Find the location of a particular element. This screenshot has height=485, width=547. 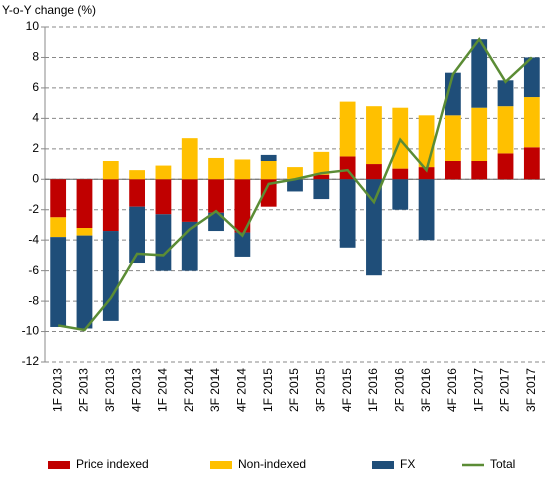

legend-label: Total is located at coordinates (502, 464).